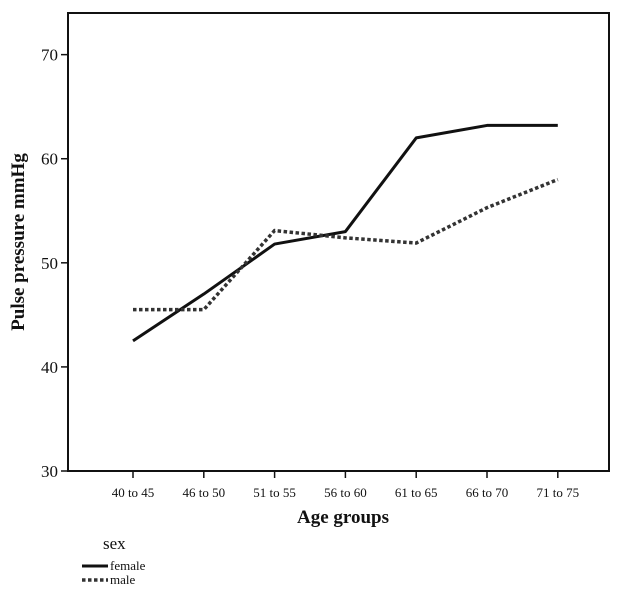  I want to click on y-tick-label: 30, so click(49, 471).